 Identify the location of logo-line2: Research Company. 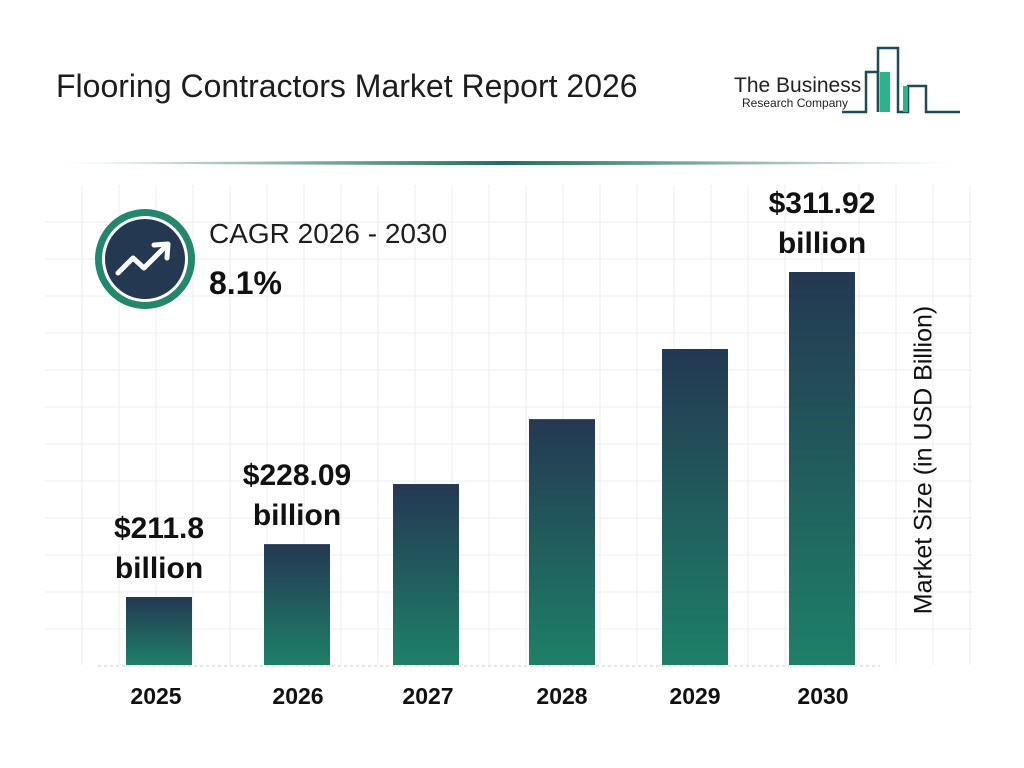
(795, 103).